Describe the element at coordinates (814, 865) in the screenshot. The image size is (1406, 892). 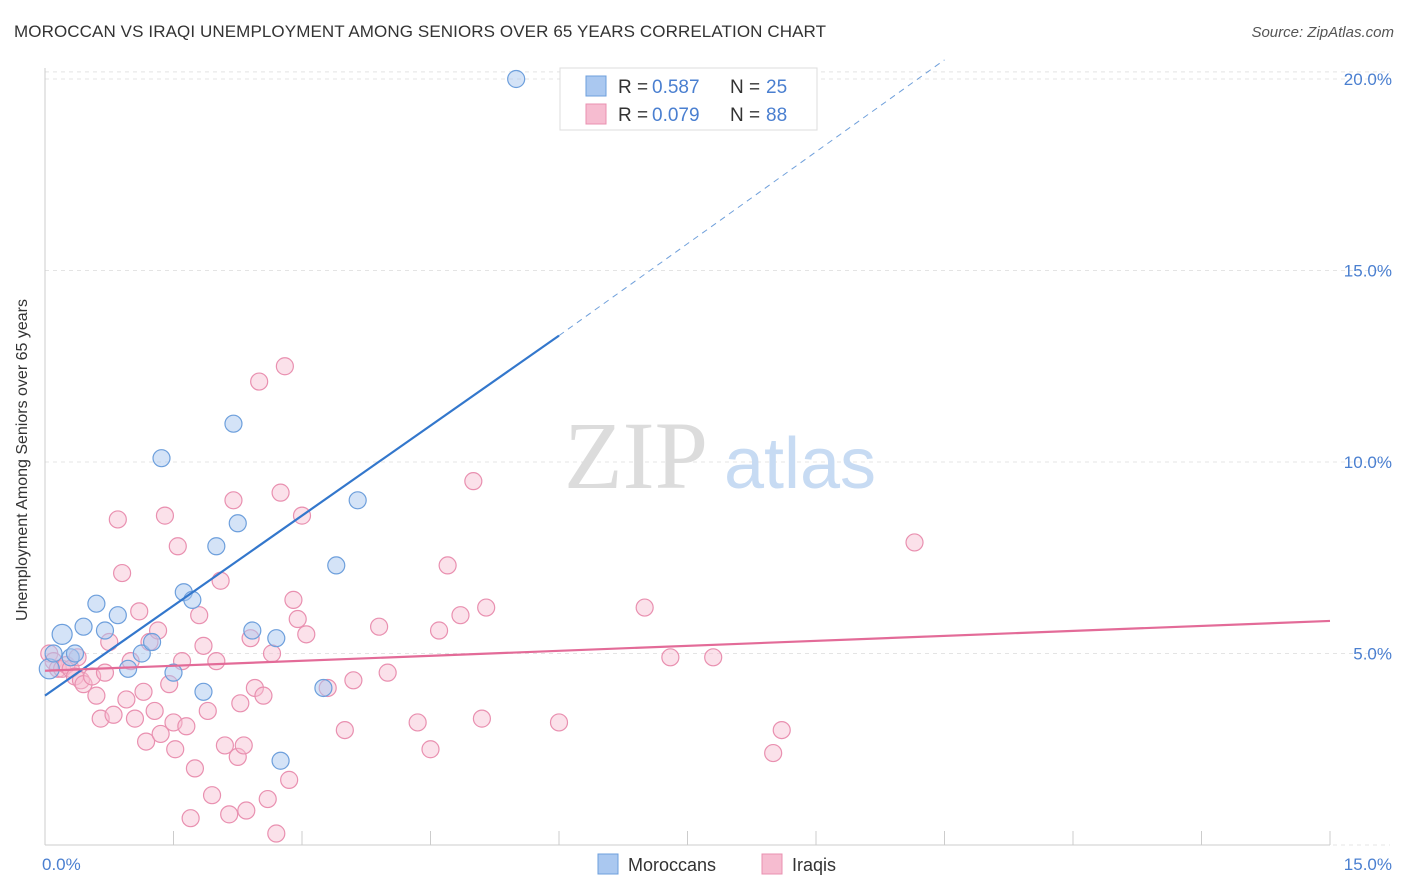
I see `bottom-legend-label-iraqis: Iraqis` at that location.